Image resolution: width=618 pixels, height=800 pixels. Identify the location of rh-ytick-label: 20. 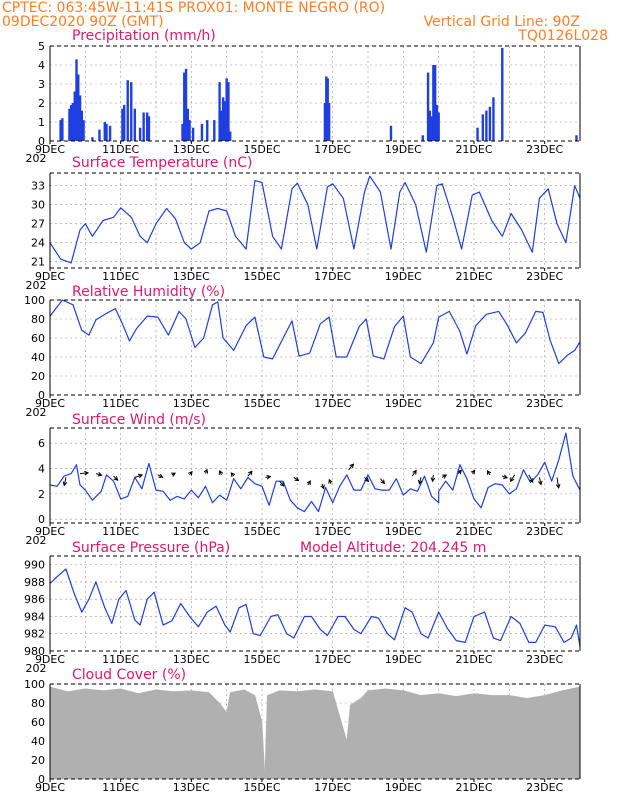
(38, 376).